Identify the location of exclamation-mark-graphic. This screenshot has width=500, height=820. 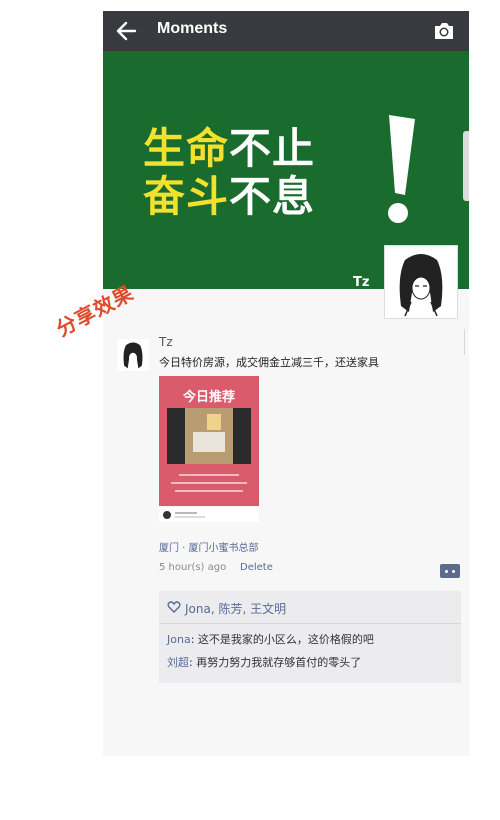
(401, 169).